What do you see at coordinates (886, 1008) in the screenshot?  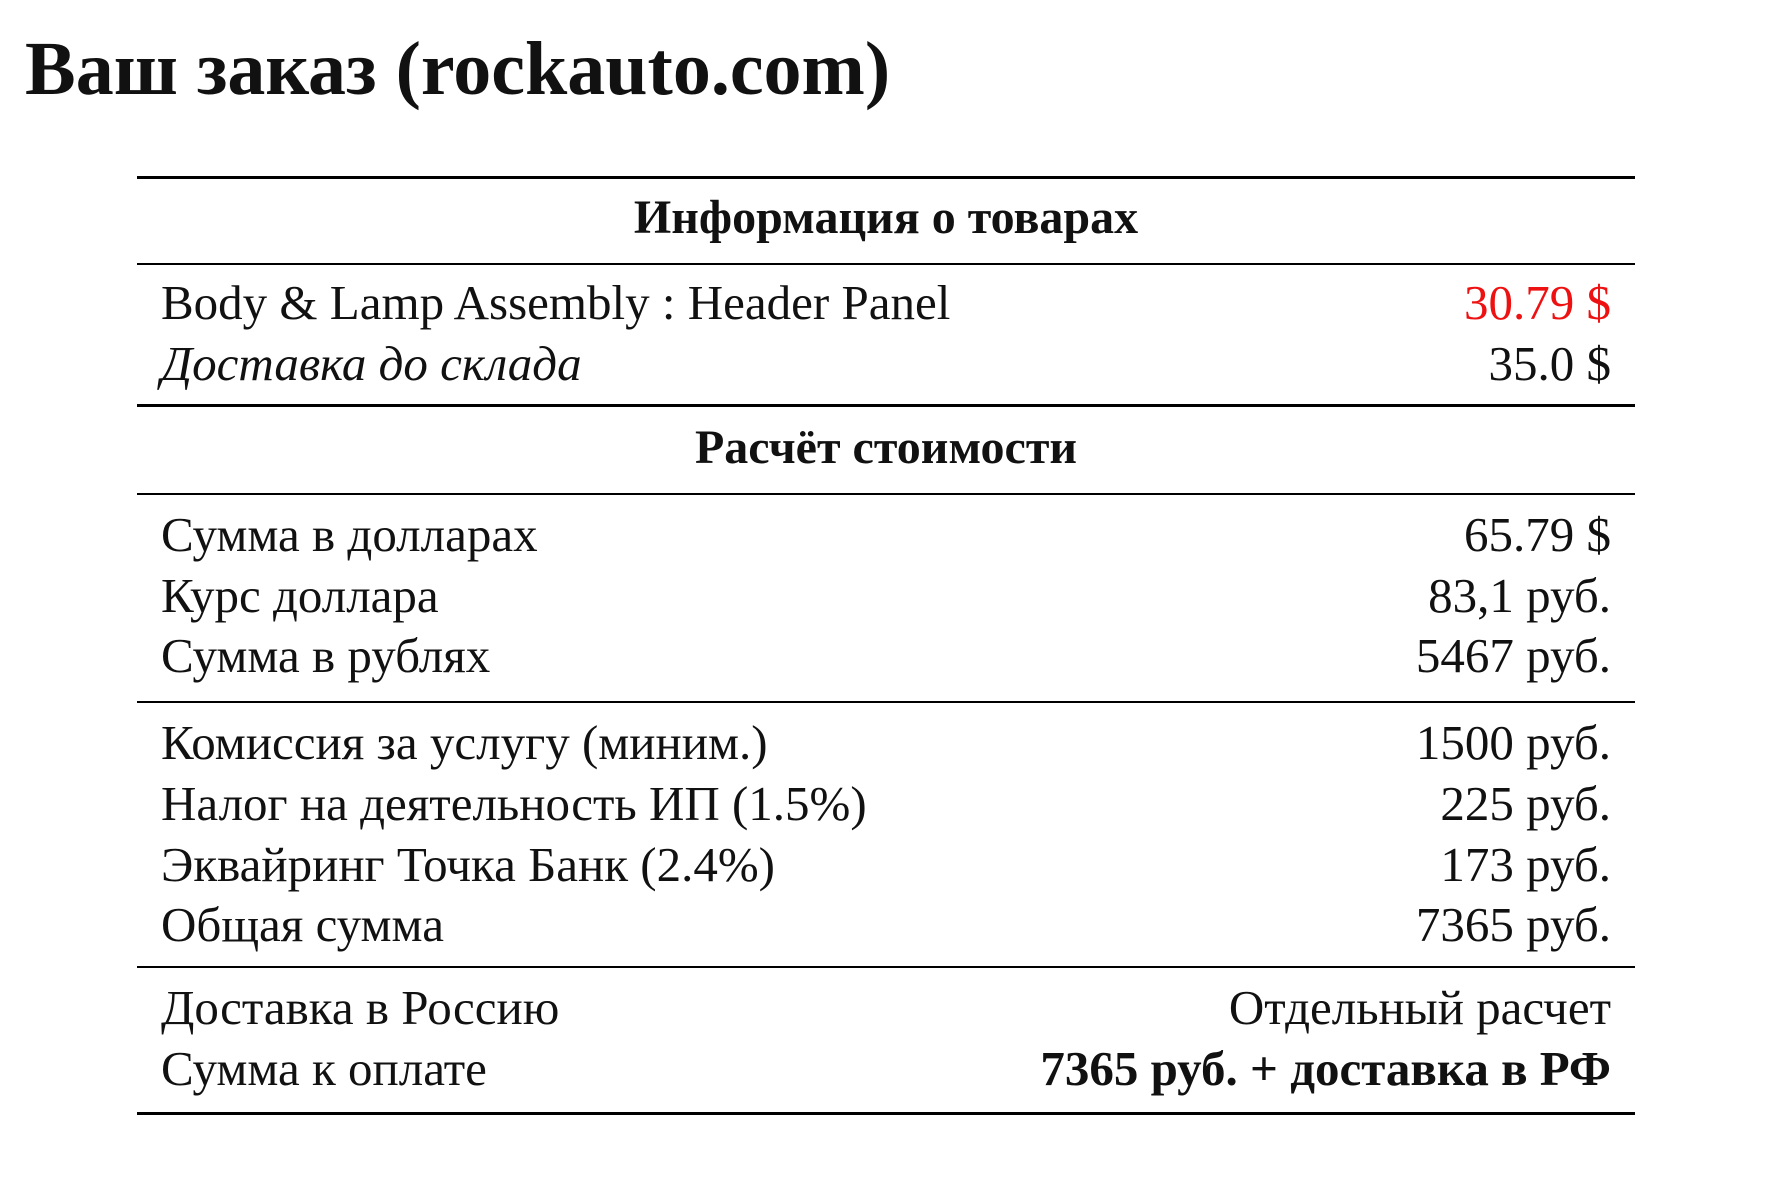 I see `table-row: Доставка в Россию Отдельный расчет` at bounding box center [886, 1008].